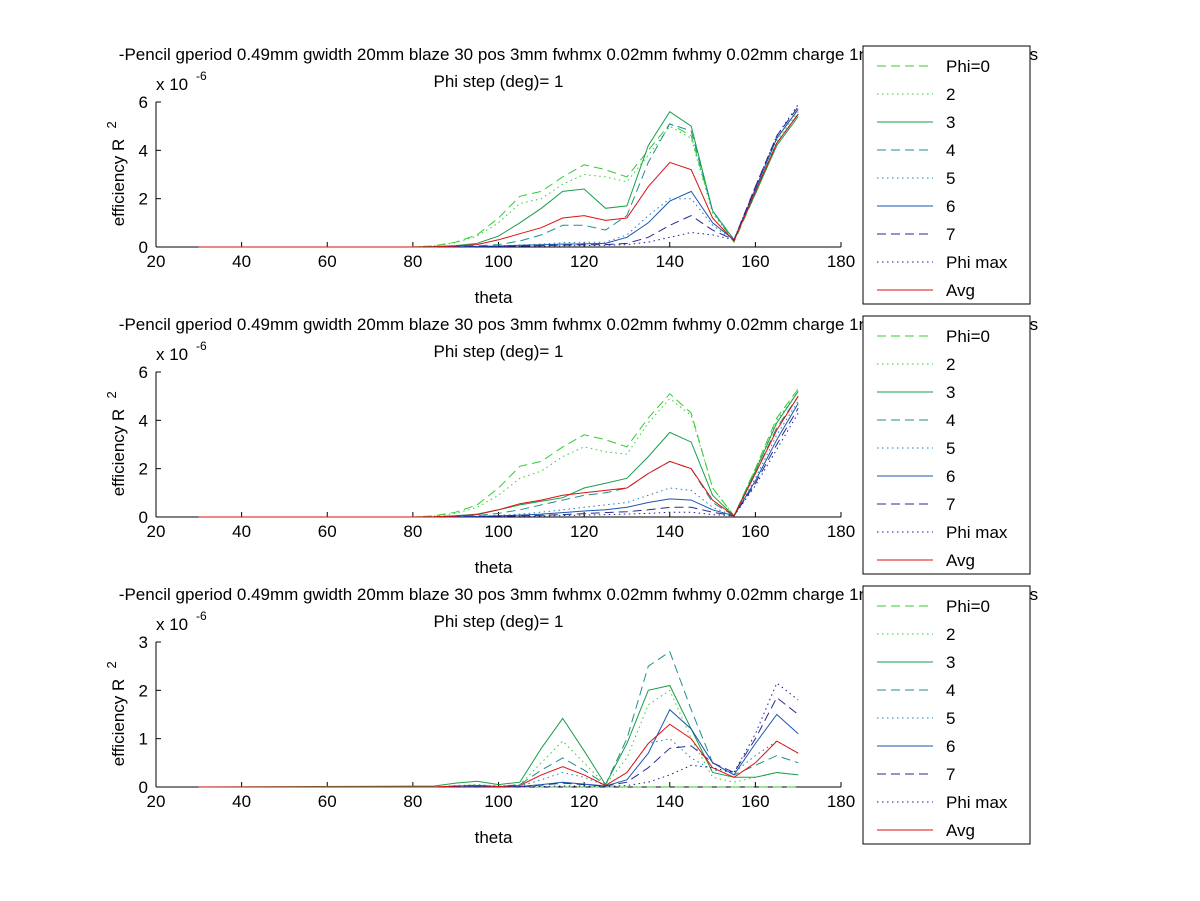  Describe the element at coordinates (143, 739) in the screenshot. I see `y-tick-label: 1` at that location.